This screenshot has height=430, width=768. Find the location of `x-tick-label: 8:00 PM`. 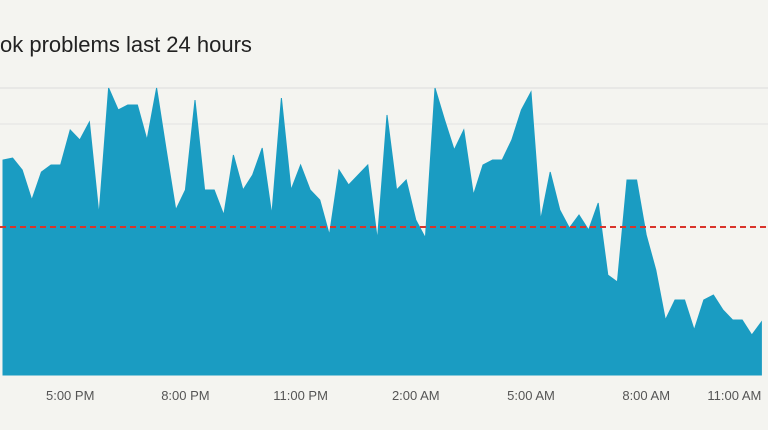

x-tick-label: 8:00 PM is located at coordinates (185, 395).